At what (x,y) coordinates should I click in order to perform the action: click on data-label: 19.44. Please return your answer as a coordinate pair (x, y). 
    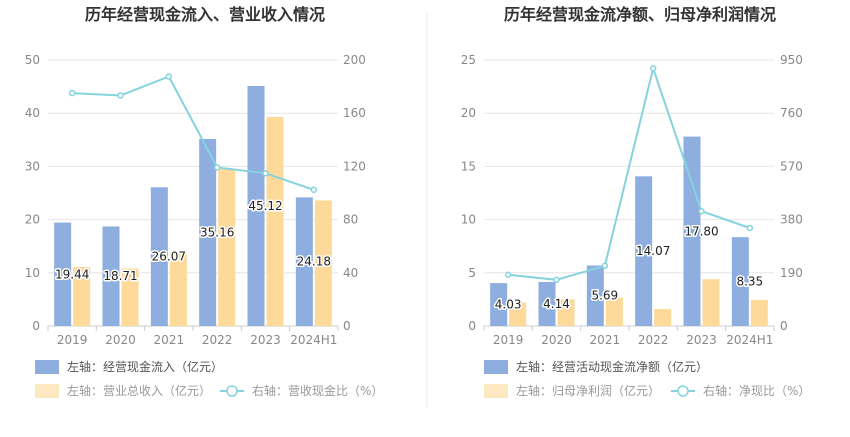
    Looking at the image, I should click on (72, 274).